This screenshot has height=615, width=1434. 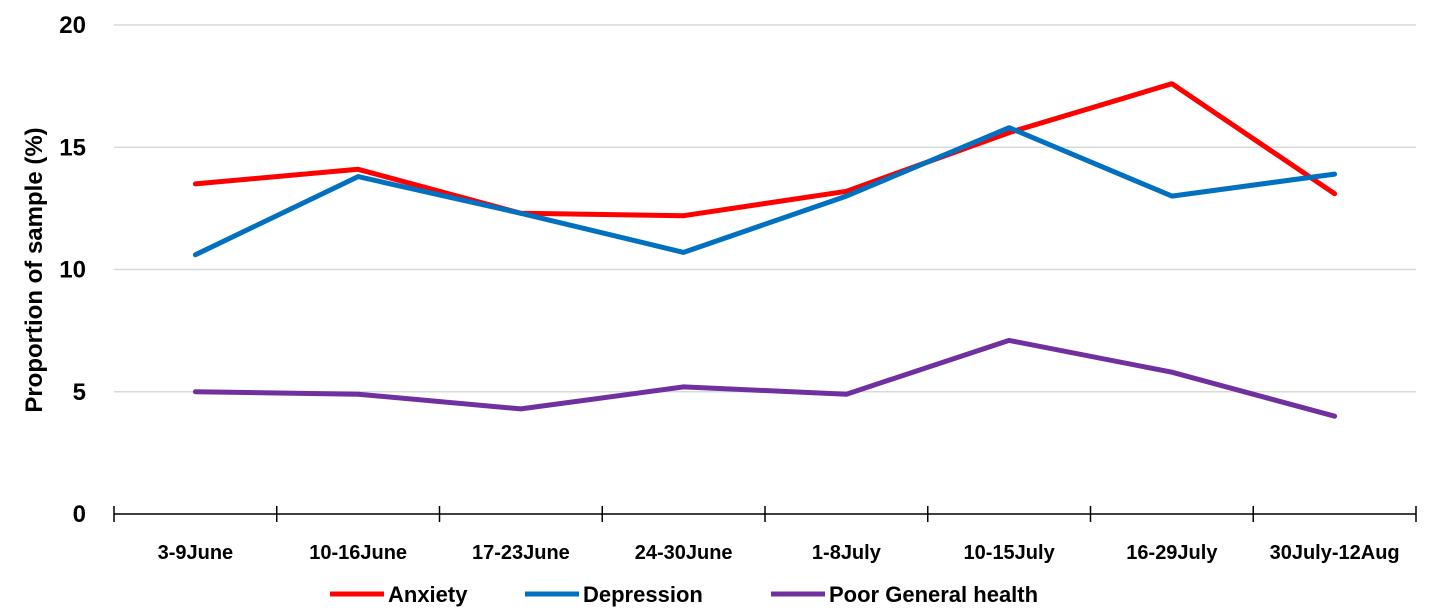 I want to click on y-tick-label: 5, so click(x=79, y=392).